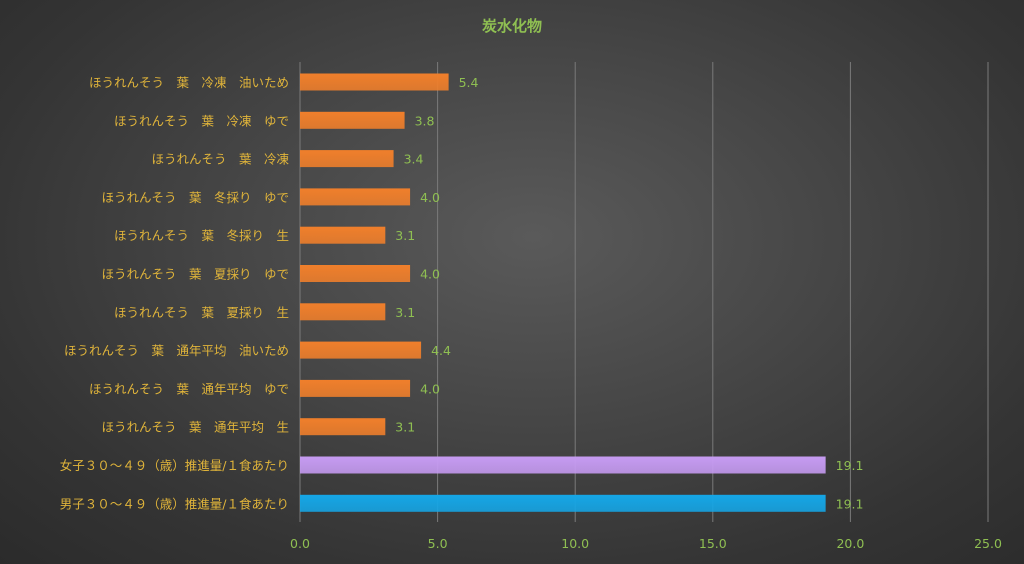 The width and height of the screenshot is (1024, 564). I want to click on category-label: ほうれんそう 葉 夏採り 生, so click(201, 312).